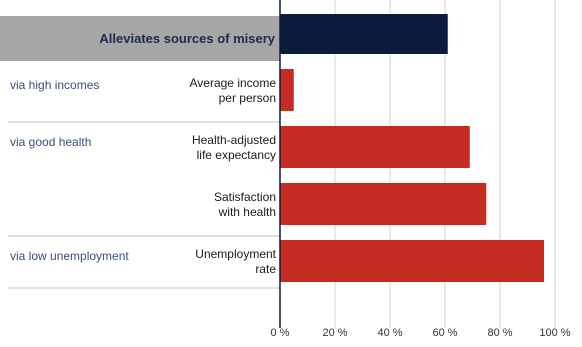 The width and height of the screenshot is (582, 347). Describe the element at coordinates (389, 333) in the screenshot. I see `x-tick-label: 40 %` at that location.